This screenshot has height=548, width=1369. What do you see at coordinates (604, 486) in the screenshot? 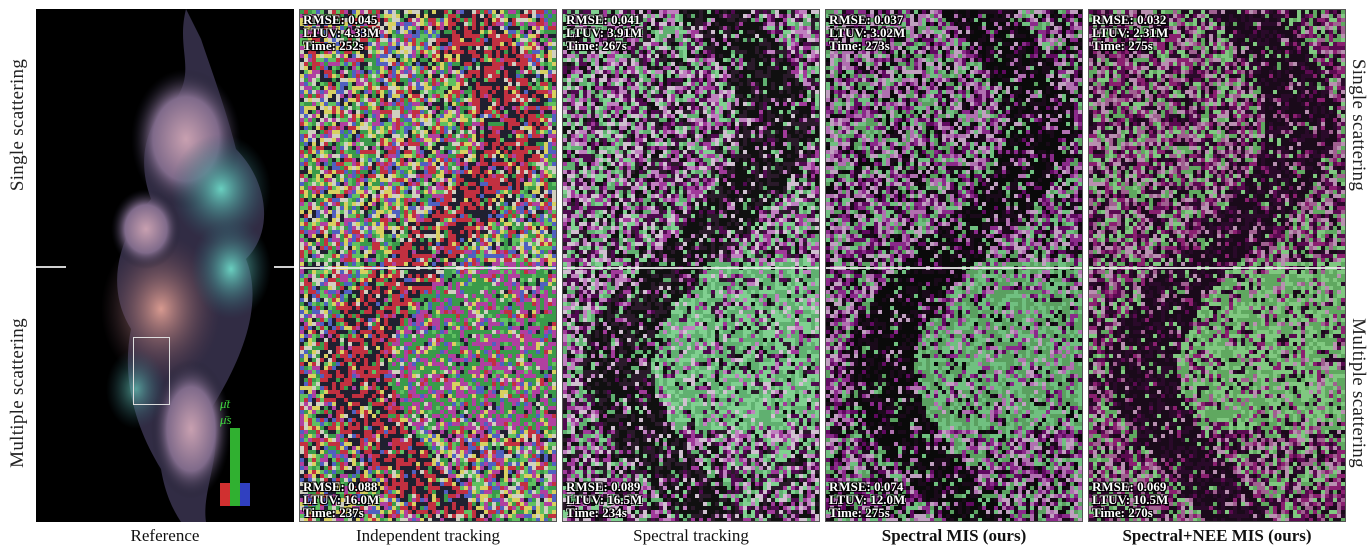
I see `stat-rmse: RMSE: 0.089` at bounding box center [604, 486].